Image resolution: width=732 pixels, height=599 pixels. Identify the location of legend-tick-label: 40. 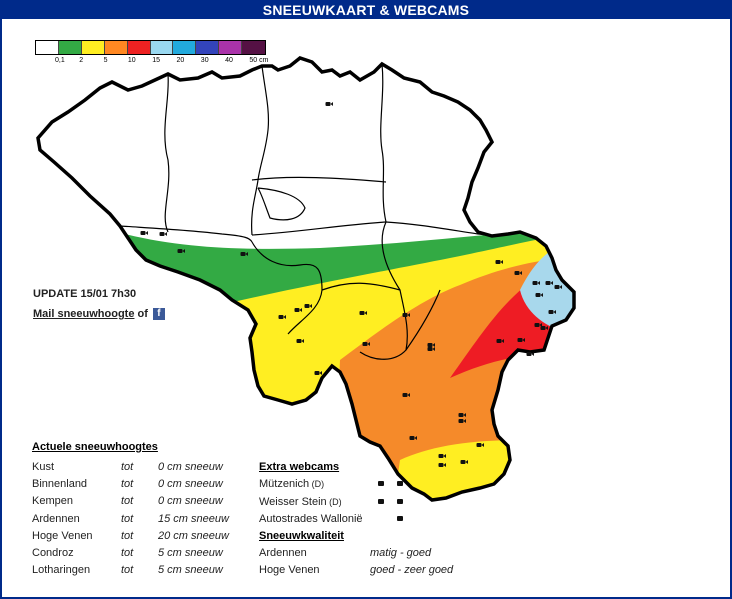
(229, 60).